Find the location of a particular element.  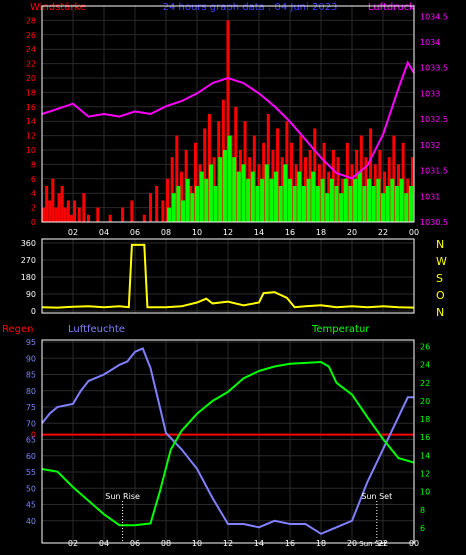

bottom-x-tick-label: 02 is located at coordinates (73, 543).